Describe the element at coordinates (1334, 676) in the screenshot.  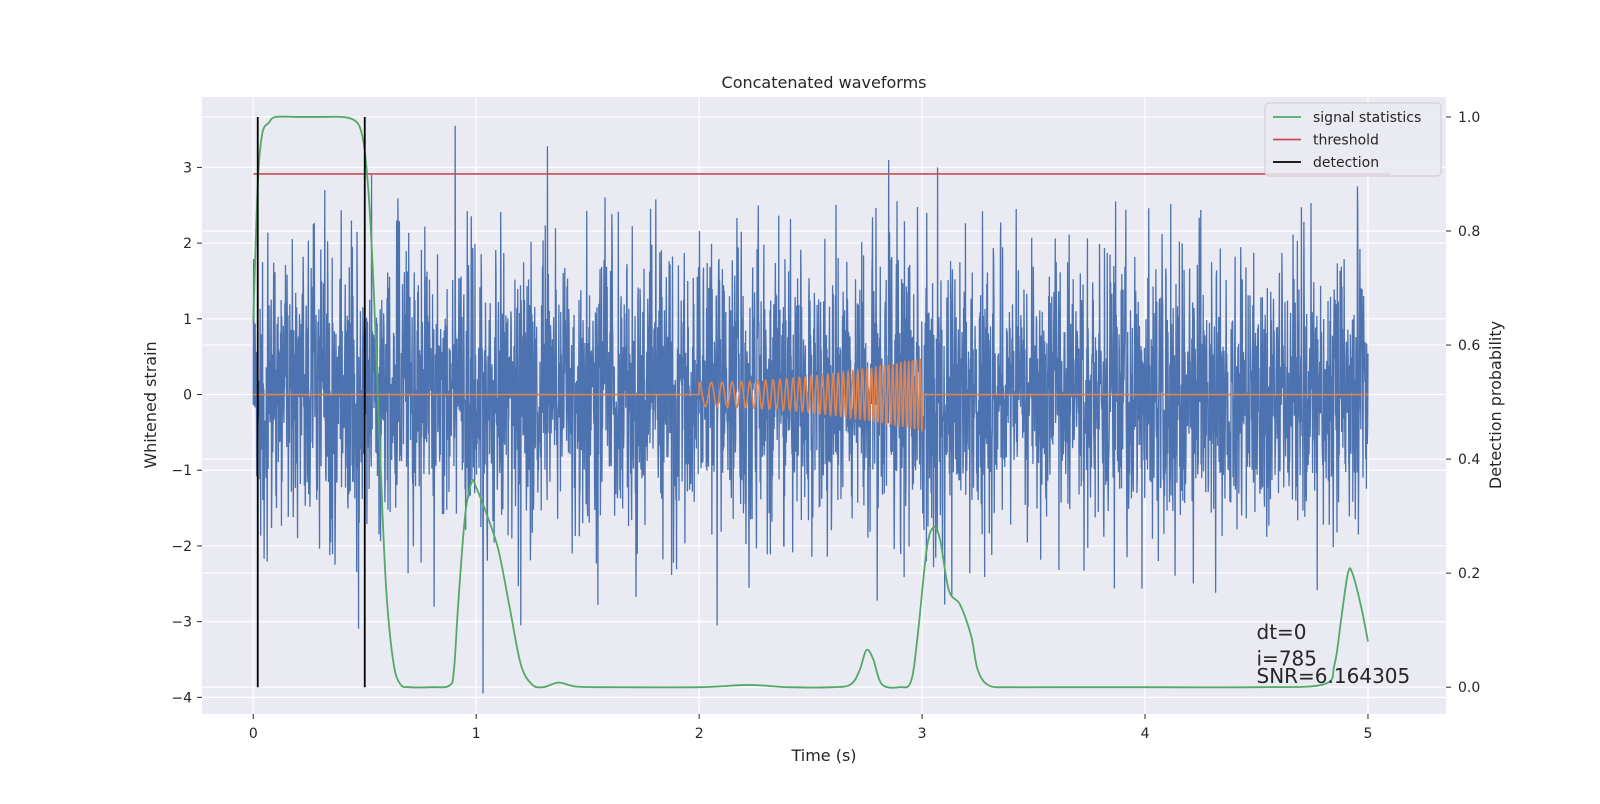
I see `annotation-text: SNR=6.164305` at that location.